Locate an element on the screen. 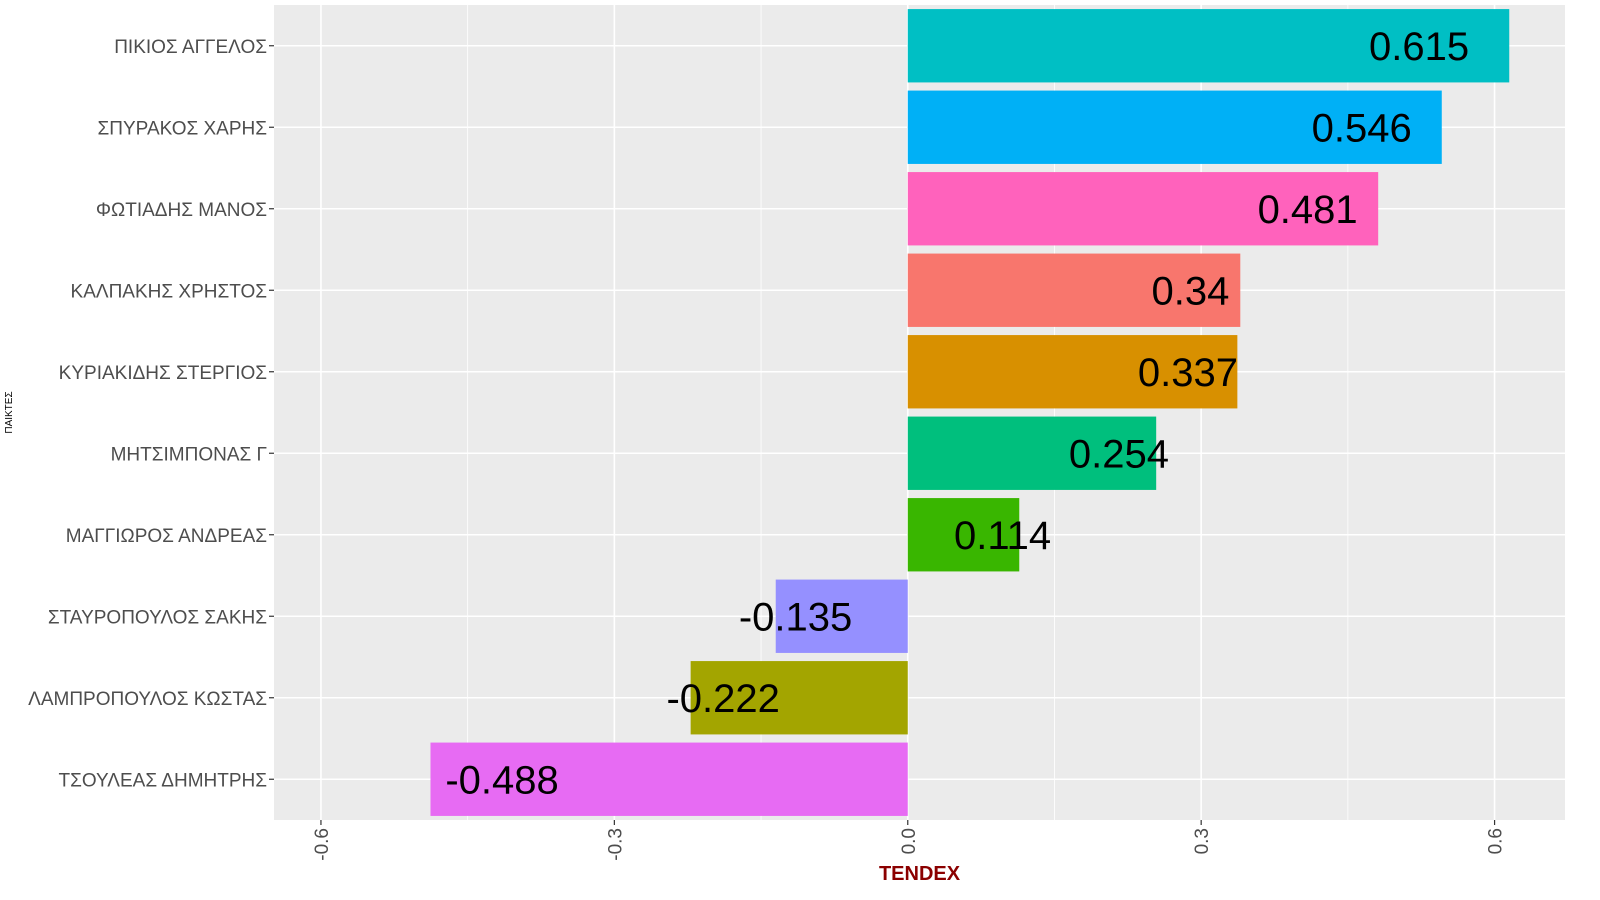  x-tick-label: 0.3 is located at coordinates (1202, 841).